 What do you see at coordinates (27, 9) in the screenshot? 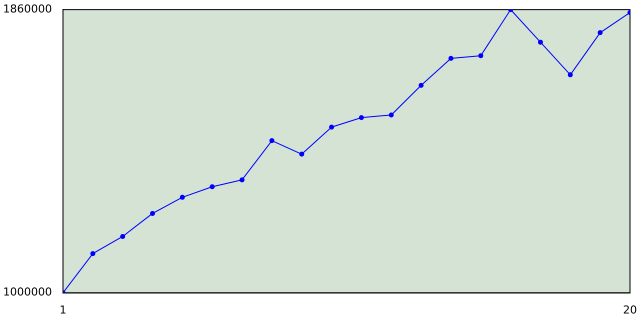
I see `y-tick-label: 1860000` at bounding box center [27, 9].